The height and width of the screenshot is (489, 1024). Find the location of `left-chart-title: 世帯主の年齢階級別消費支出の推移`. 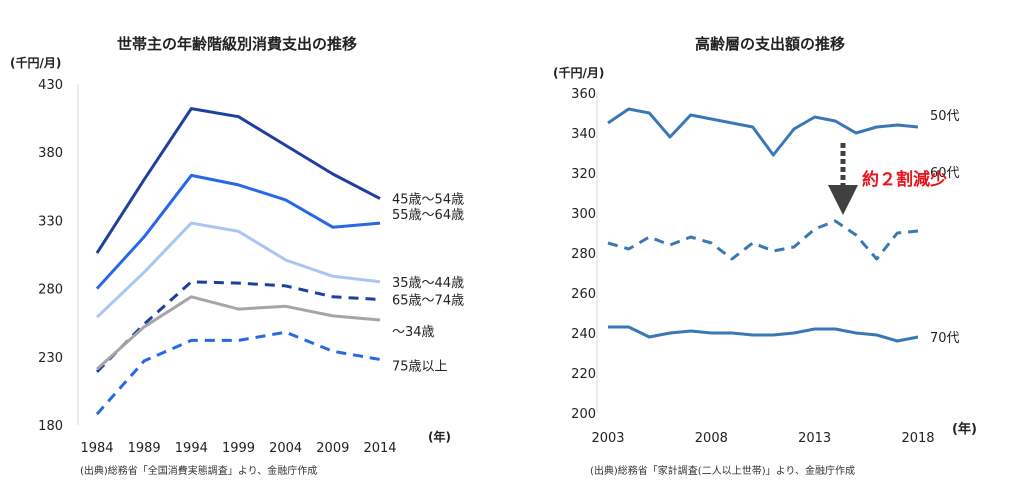

left-chart-title: 世帯主の年齢階級別消費支出の推移 is located at coordinates (237, 44).